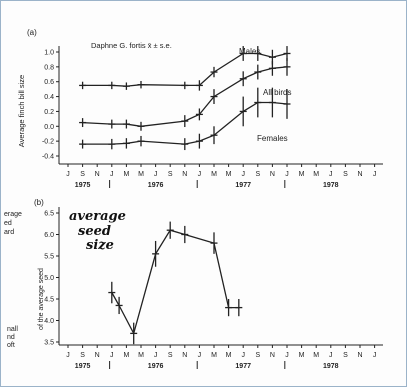 The image size is (407, 388). What do you see at coordinates (331, 366) in the screenshot?
I see `panel-b-year-label: 1978` at bounding box center [331, 366].